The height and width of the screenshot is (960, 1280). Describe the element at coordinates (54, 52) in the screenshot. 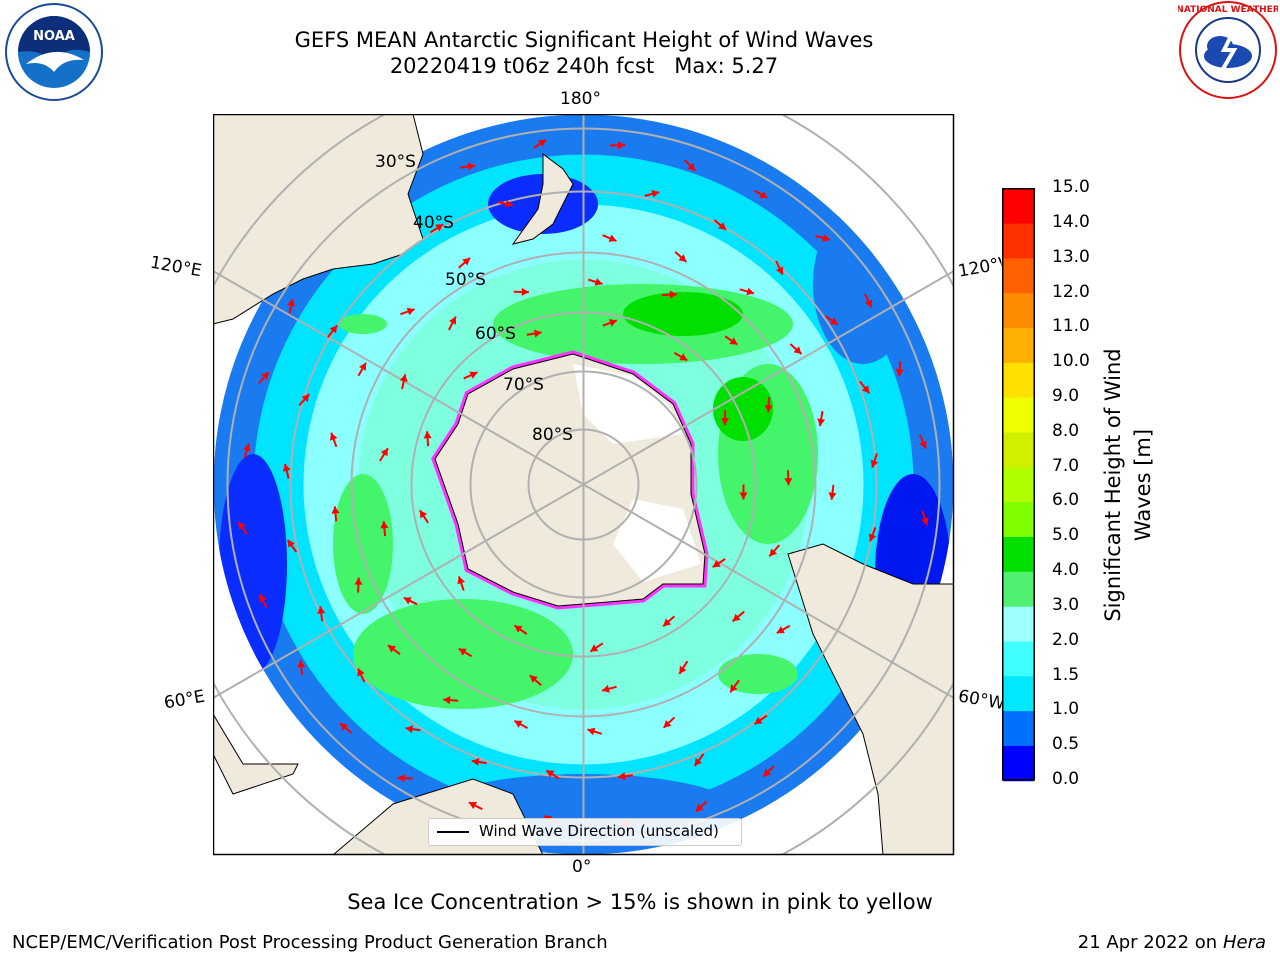

I see `noaa-logo-icon: NOAA` at that location.